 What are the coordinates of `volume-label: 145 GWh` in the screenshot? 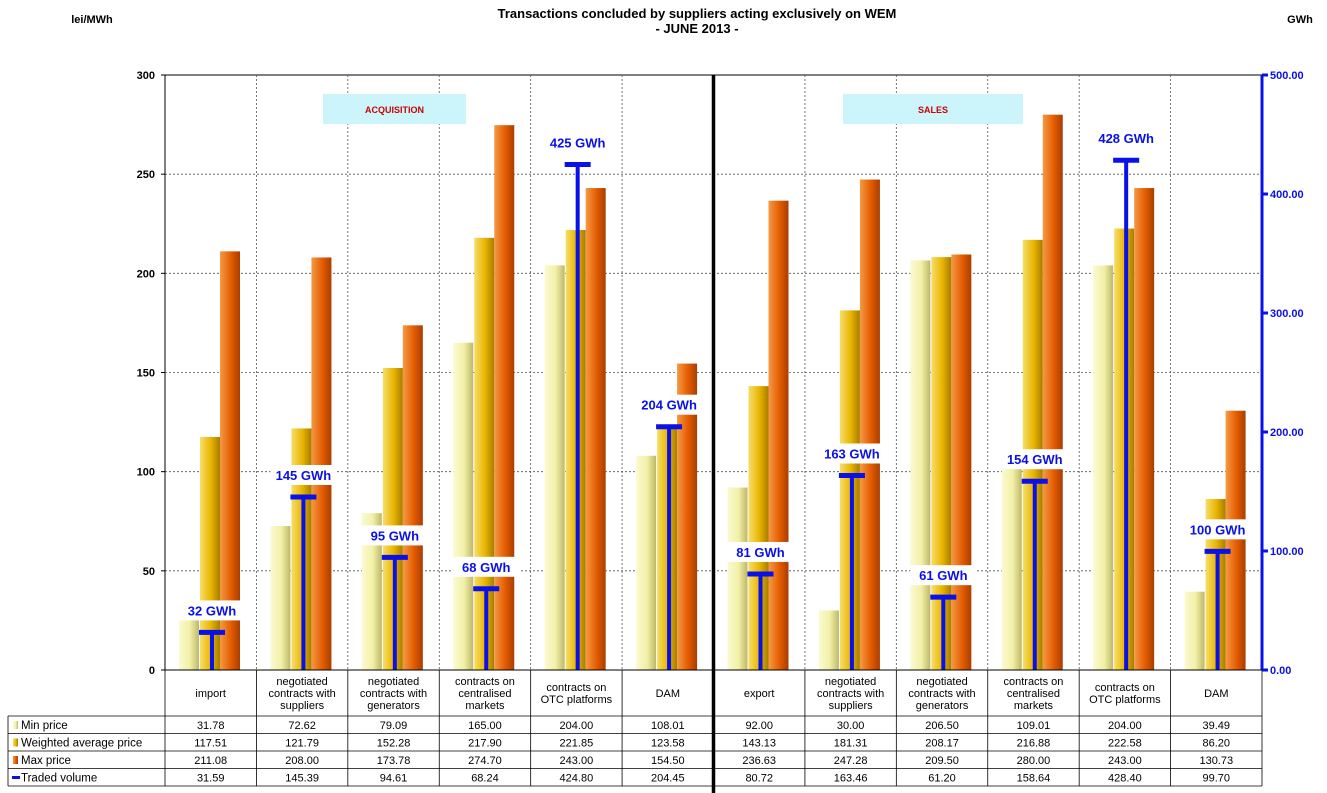 It's located at (304, 475).